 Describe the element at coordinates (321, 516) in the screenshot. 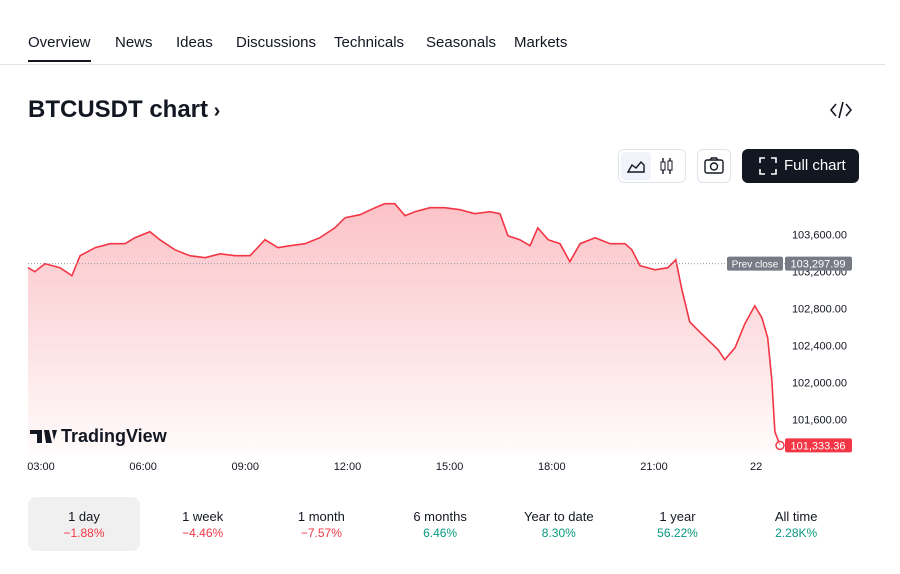

I see `period-label: 1 month` at that location.